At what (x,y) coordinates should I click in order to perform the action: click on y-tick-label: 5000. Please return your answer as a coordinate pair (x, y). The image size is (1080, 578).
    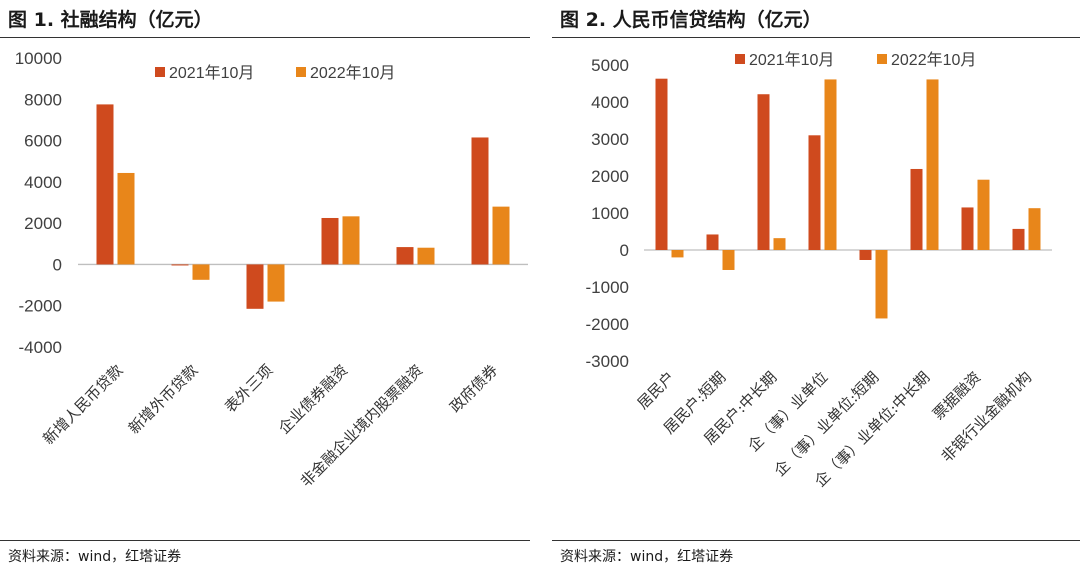
    Looking at the image, I should click on (610, 65).